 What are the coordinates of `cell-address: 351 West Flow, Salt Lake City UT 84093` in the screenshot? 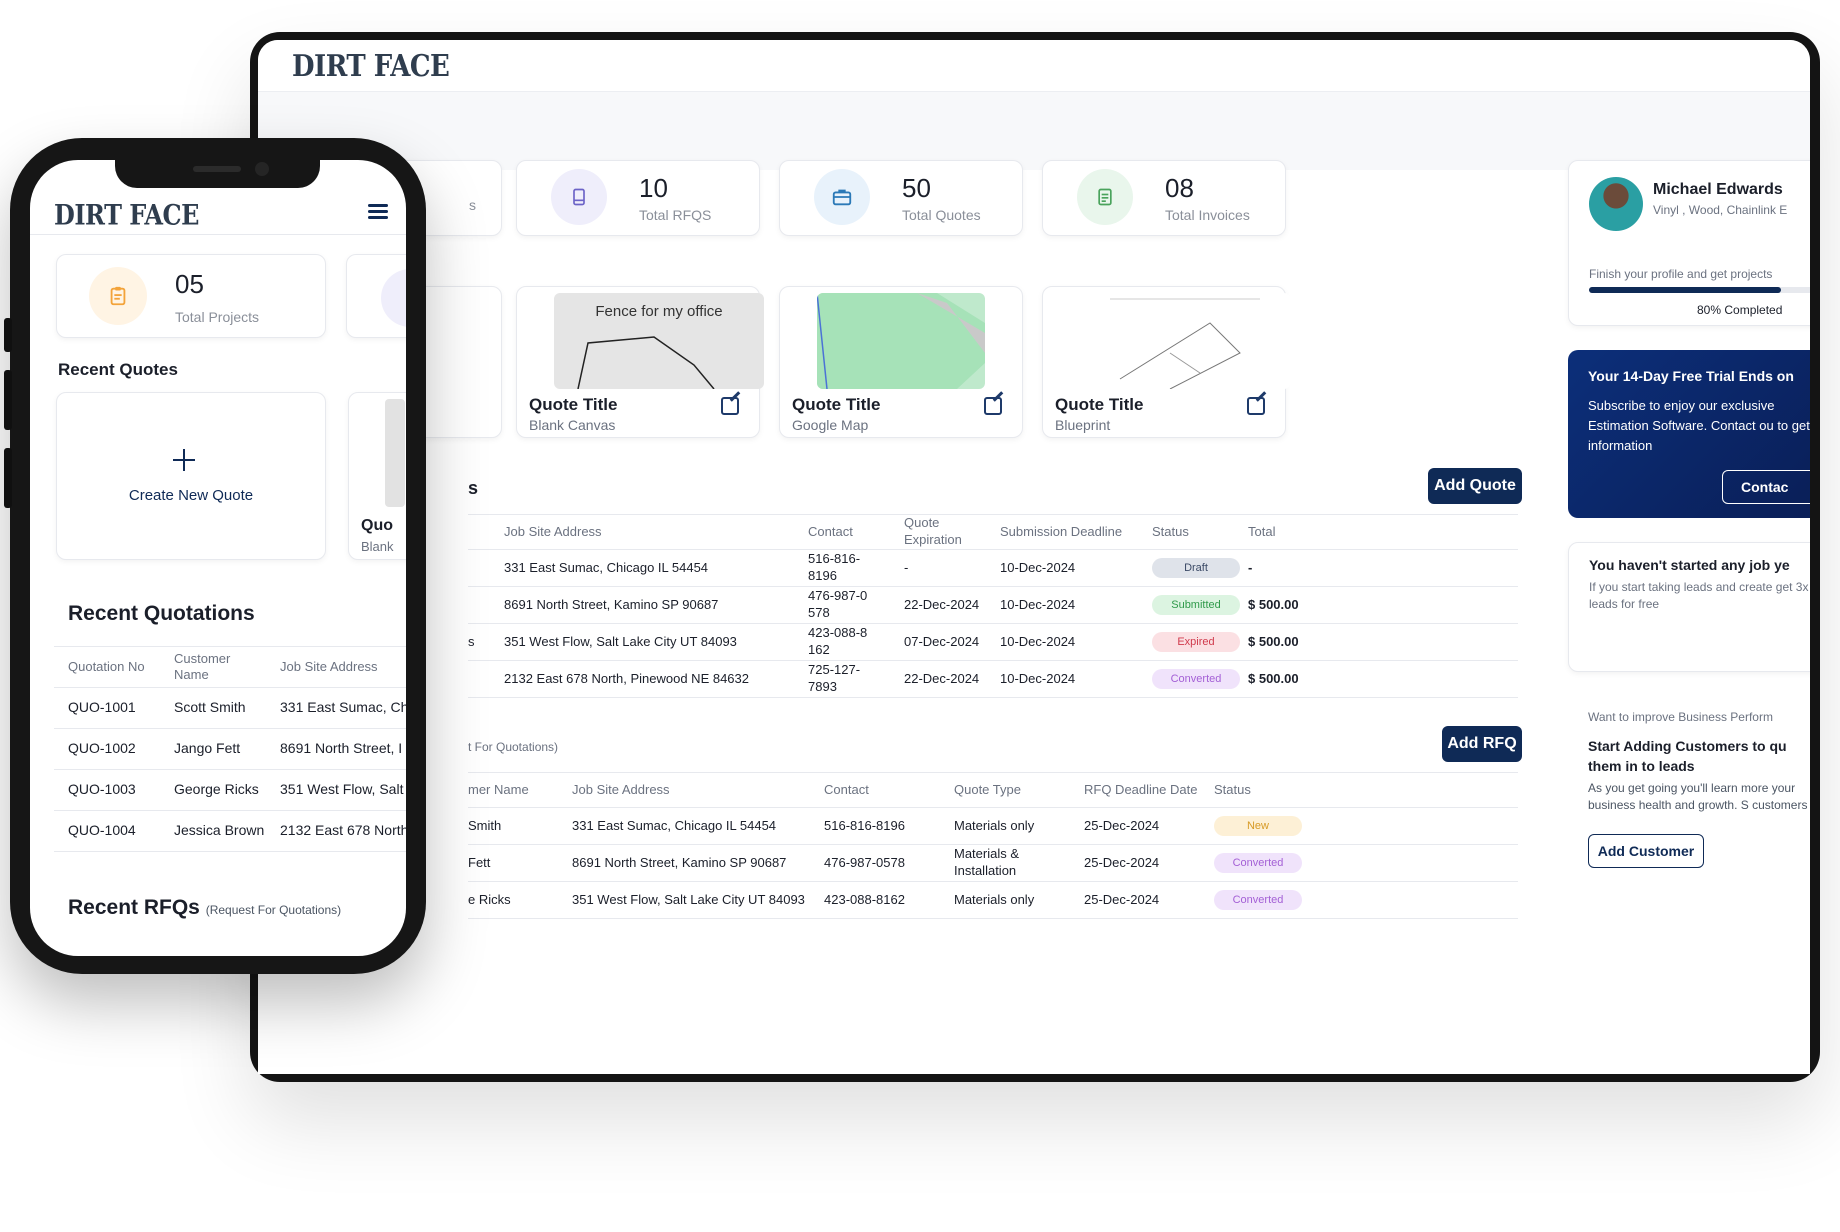 It's located at (620, 641).